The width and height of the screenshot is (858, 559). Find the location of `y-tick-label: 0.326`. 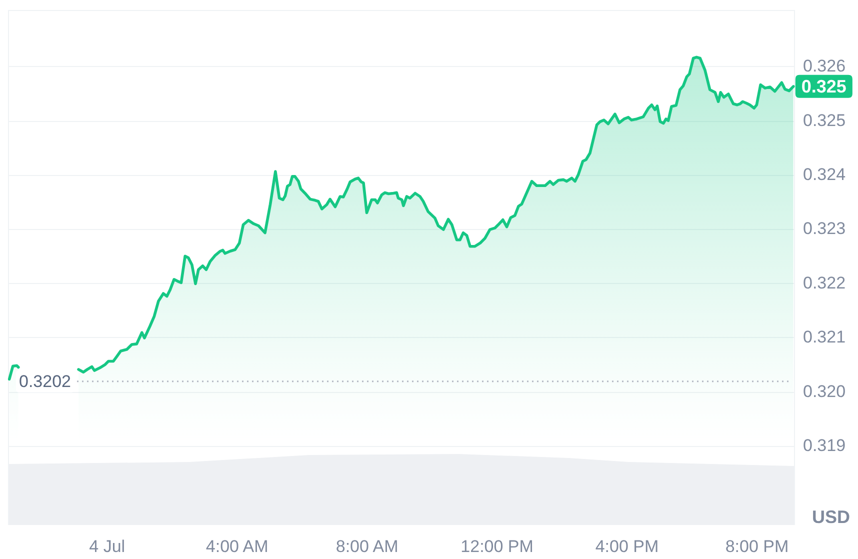

y-tick-label: 0.326 is located at coordinates (824, 66).